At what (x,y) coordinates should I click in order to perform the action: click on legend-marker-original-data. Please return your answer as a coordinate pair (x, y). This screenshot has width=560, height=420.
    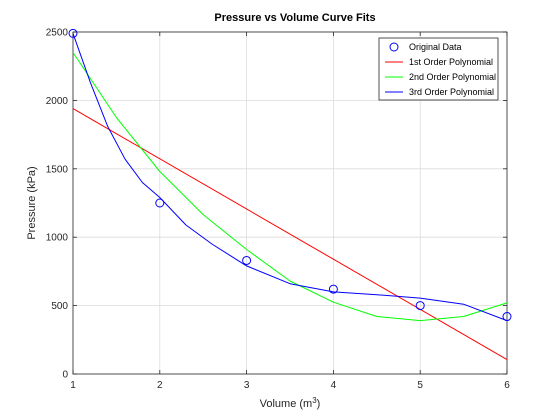
    Looking at the image, I should click on (394, 47).